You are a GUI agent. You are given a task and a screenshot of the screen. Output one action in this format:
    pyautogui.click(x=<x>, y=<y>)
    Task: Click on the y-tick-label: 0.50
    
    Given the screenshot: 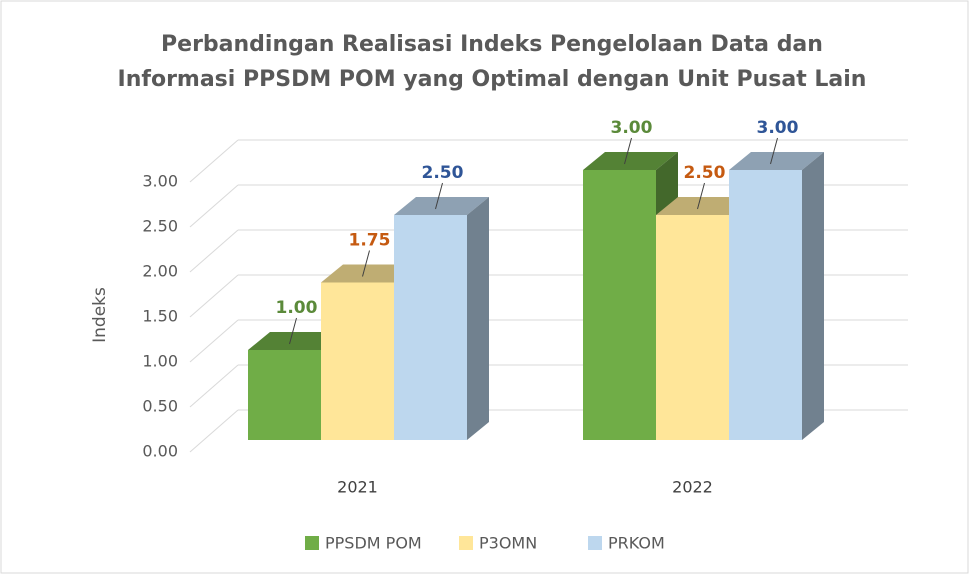 What is the action you would take?
    pyautogui.click(x=160, y=406)
    